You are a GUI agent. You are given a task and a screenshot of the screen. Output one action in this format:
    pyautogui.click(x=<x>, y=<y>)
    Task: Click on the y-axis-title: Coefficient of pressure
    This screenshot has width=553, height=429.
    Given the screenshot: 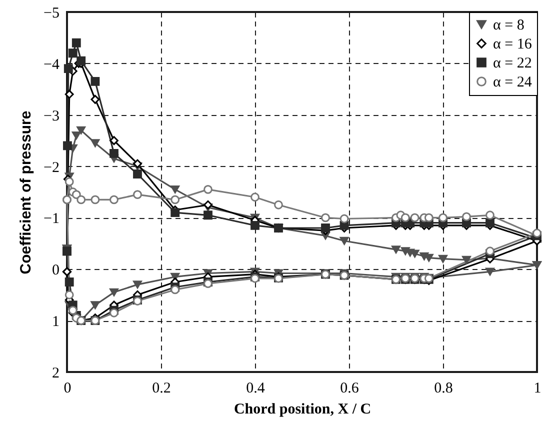 What is the action you would take?
    pyautogui.click(x=26, y=192)
    